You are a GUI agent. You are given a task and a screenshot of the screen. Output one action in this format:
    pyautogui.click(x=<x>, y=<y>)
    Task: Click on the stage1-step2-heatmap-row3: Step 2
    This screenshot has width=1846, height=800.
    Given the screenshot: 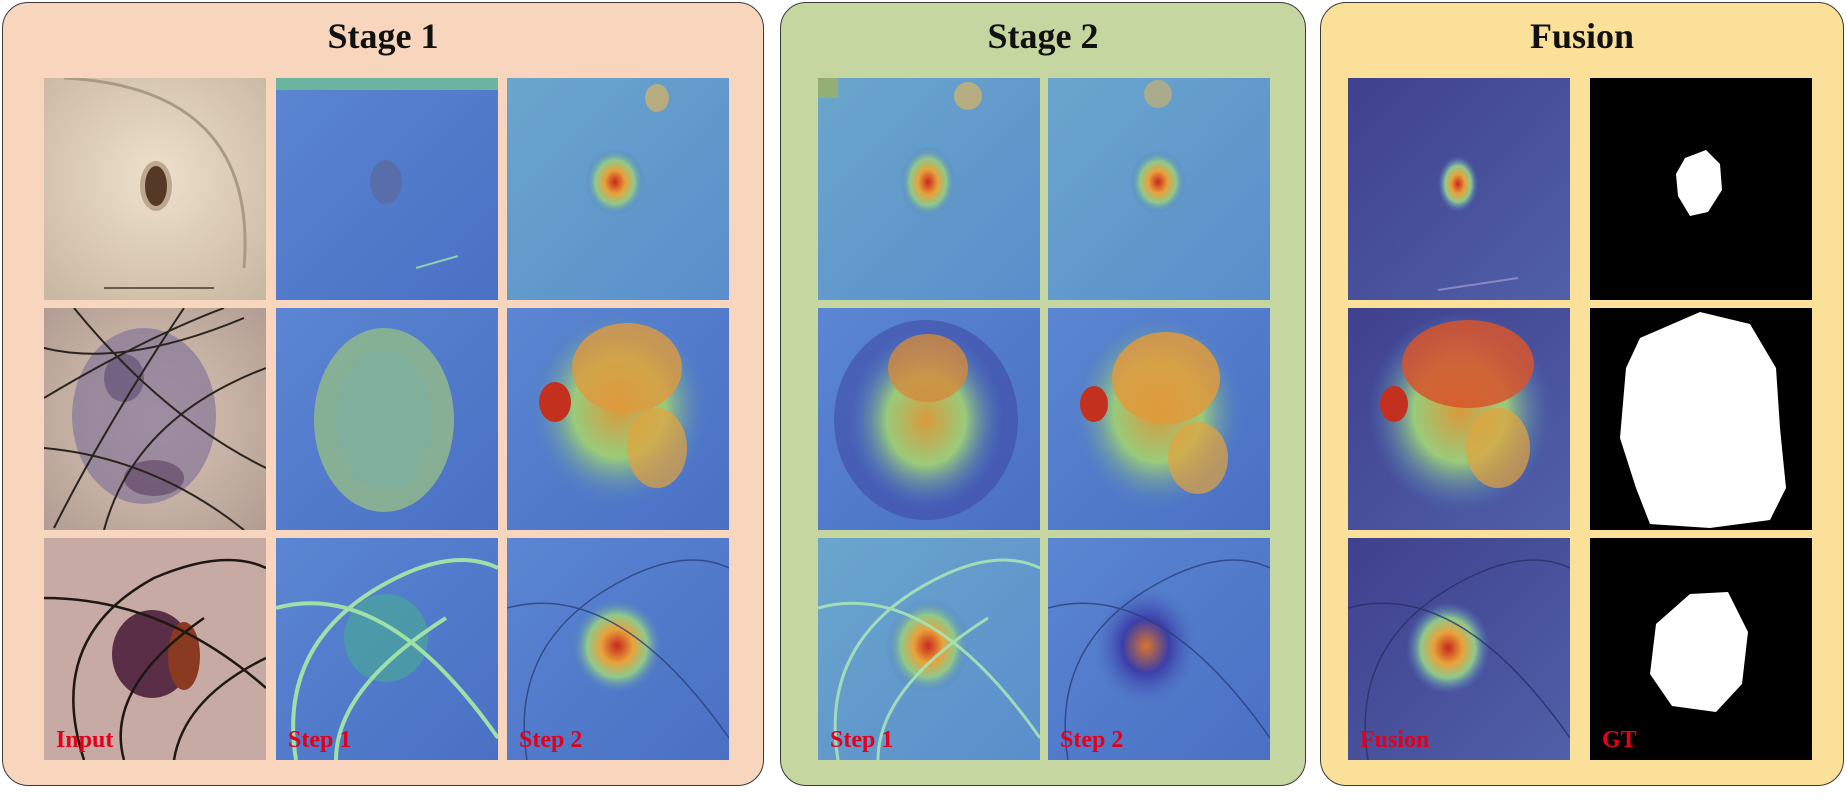 What is the action you would take?
    pyautogui.click(x=618, y=649)
    